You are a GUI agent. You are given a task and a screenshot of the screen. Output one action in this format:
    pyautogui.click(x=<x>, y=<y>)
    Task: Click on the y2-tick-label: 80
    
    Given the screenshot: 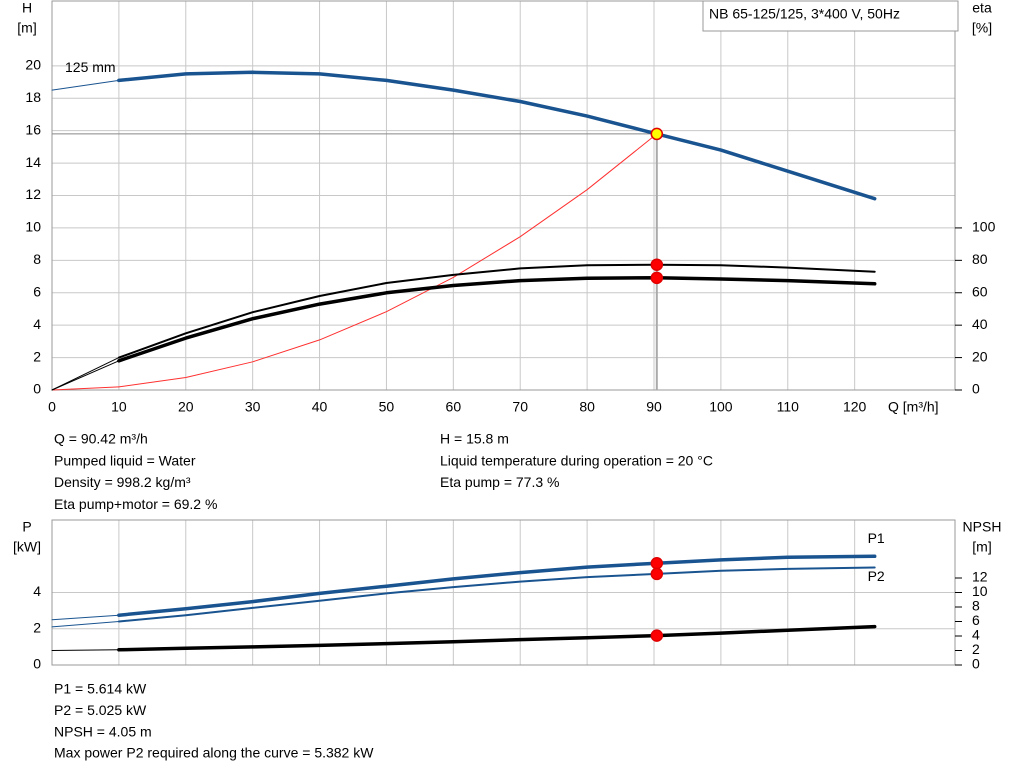 What is the action you would take?
    pyautogui.click(x=980, y=259)
    